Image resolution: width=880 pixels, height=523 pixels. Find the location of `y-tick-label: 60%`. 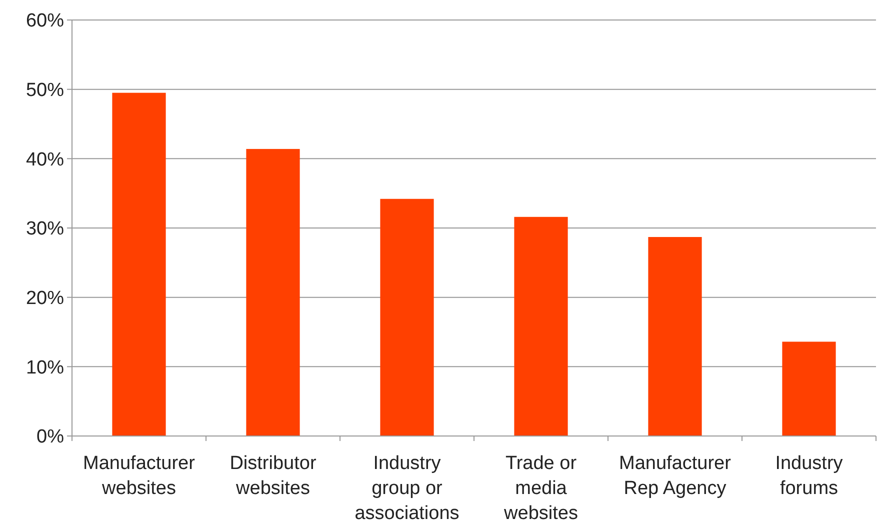

y-tick-label: 60% is located at coordinates (45, 21).